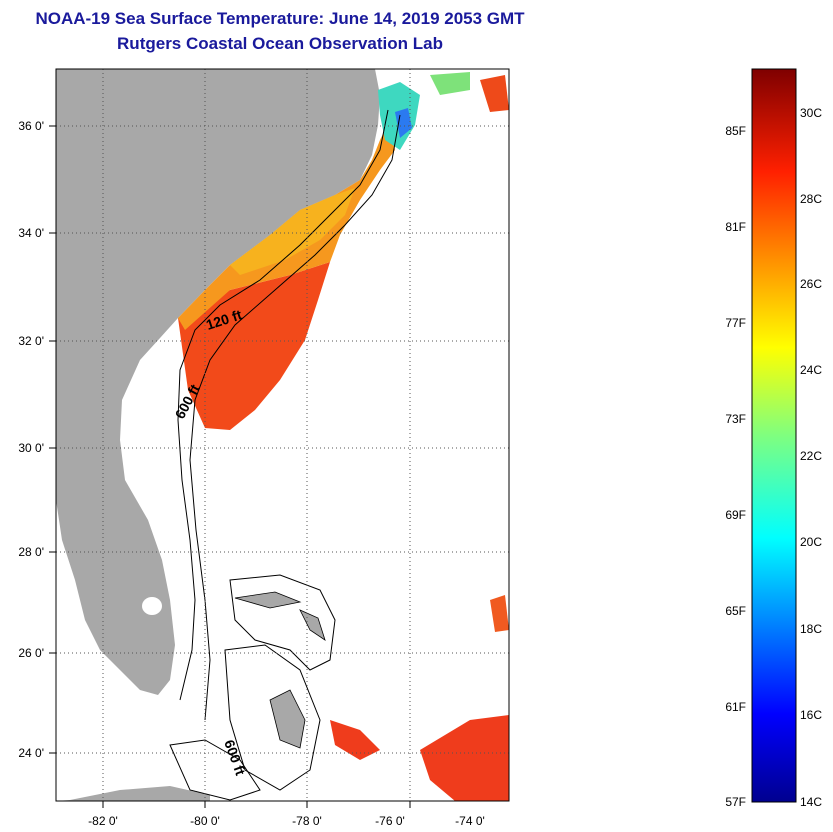 The image size is (833, 832). Describe the element at coordinates (735, 707) in the screenshot. I see `colorbar-f-label: 61F` at that location.